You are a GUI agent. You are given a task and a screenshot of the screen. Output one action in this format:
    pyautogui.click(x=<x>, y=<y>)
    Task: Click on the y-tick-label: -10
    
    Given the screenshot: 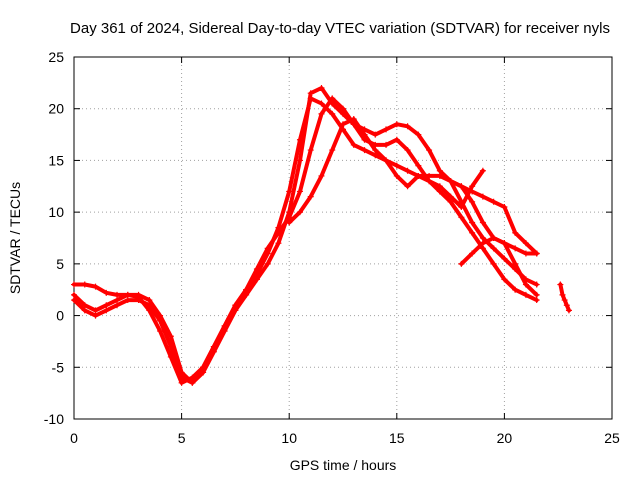 What is the action you would take?
    pyautogui.click(x=54, y=419)
    